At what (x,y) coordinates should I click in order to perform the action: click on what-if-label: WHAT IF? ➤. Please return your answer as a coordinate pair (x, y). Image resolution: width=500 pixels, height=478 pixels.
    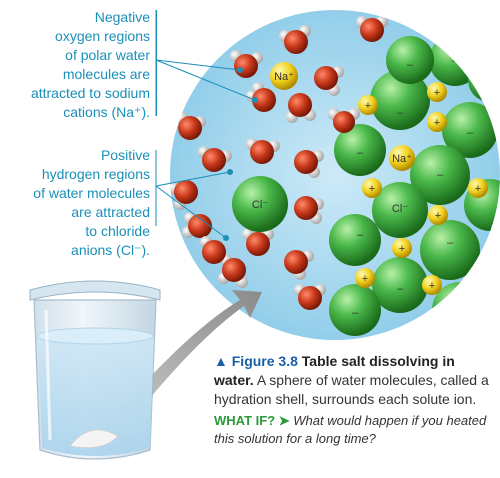
    Looking at the image, I should click on (252, 420).